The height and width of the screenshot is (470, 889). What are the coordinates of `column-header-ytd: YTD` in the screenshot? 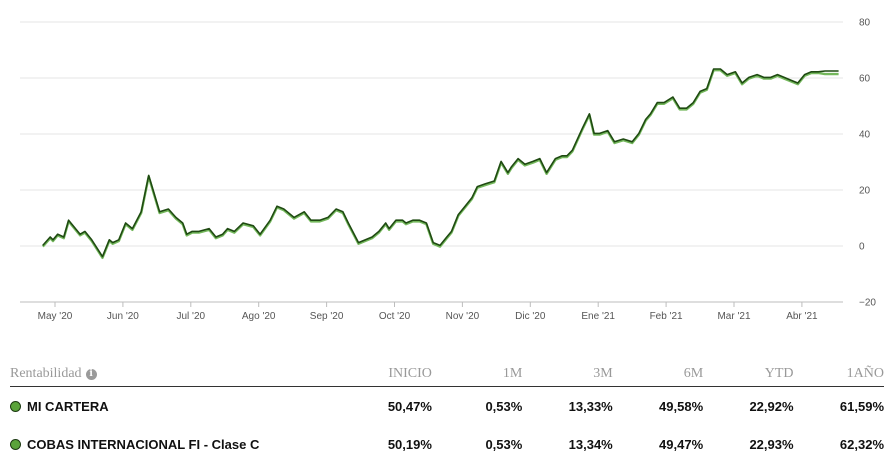 It's located at (779, 373).